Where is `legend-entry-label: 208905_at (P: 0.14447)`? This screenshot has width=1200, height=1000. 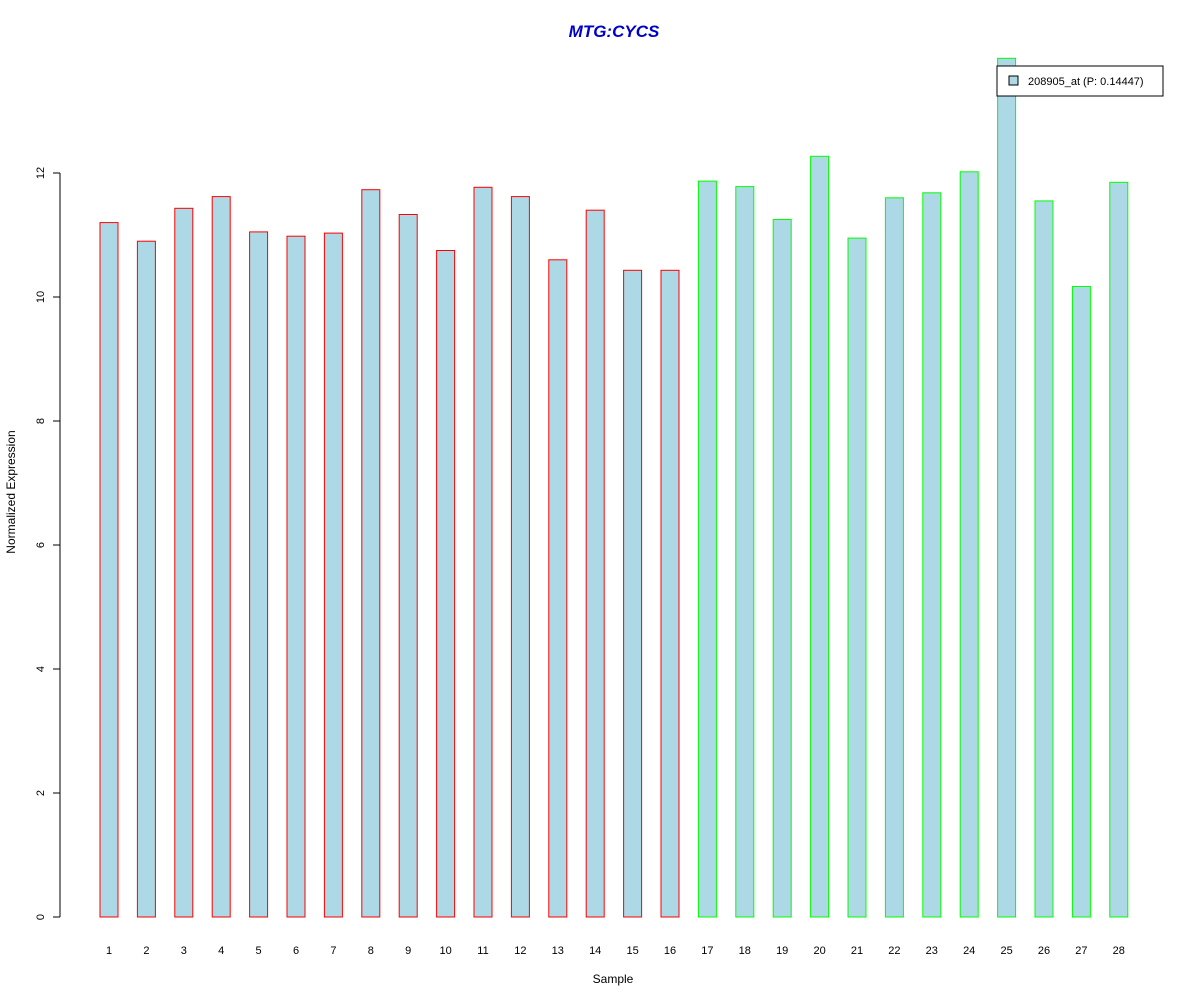
legend-entry-label: 208905_at (P: 0.14447) is located at coordinates (1086, 82).